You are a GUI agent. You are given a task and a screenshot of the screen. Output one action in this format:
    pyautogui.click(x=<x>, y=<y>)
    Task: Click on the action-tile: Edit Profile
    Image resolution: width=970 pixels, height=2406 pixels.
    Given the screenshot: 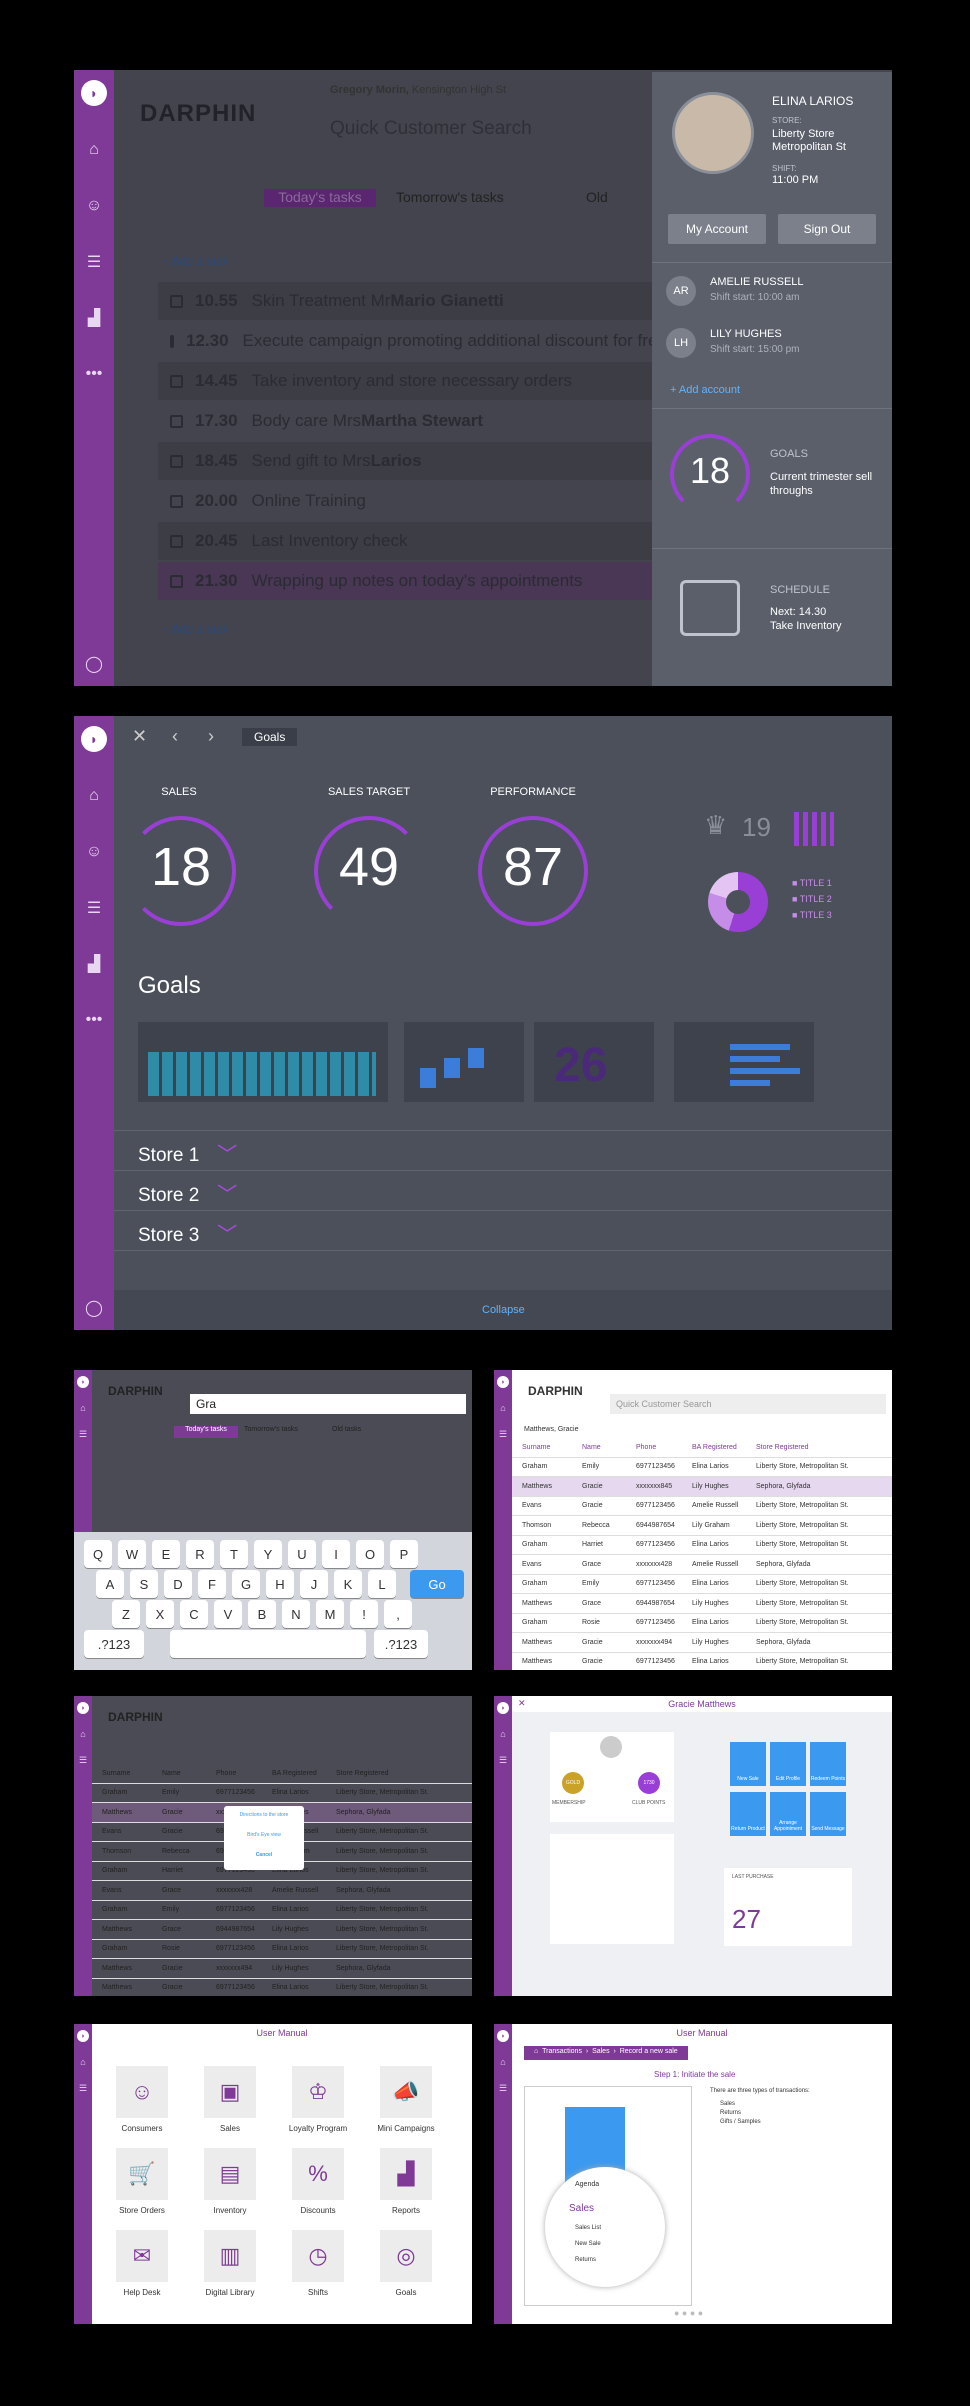 What is the action you would take?
    pyautogui.click(x=788, y=1764)
    